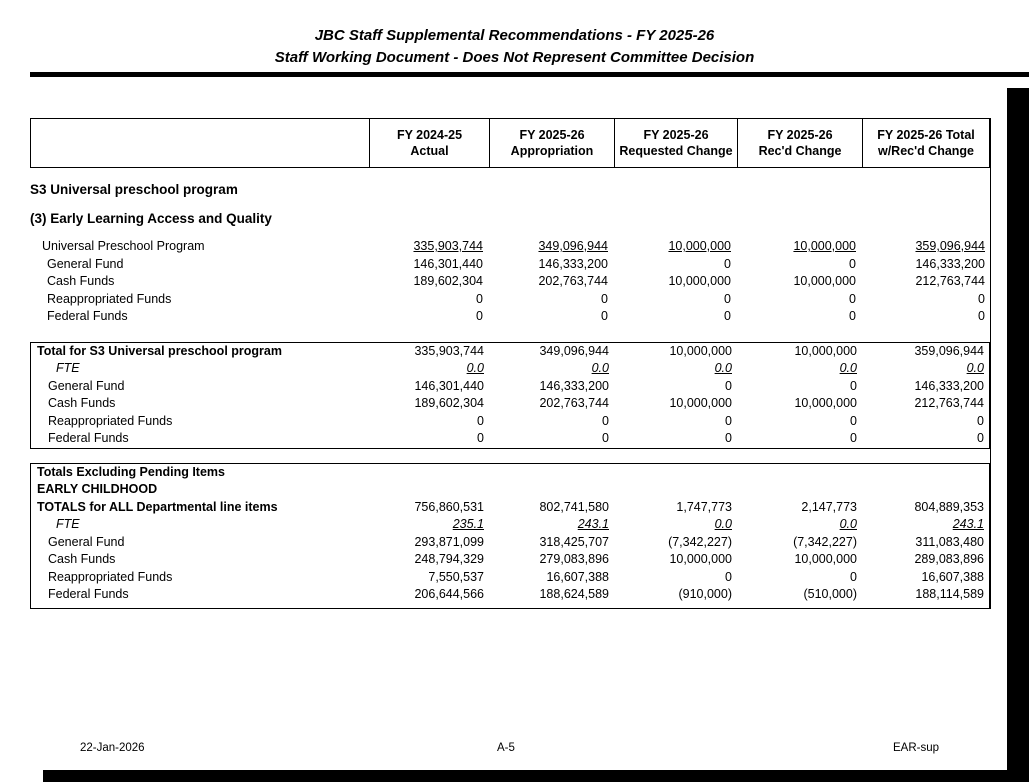 This screenshot has width=1029, height=782. I want to click on row-value: 1,747,773, so click(675, 508).